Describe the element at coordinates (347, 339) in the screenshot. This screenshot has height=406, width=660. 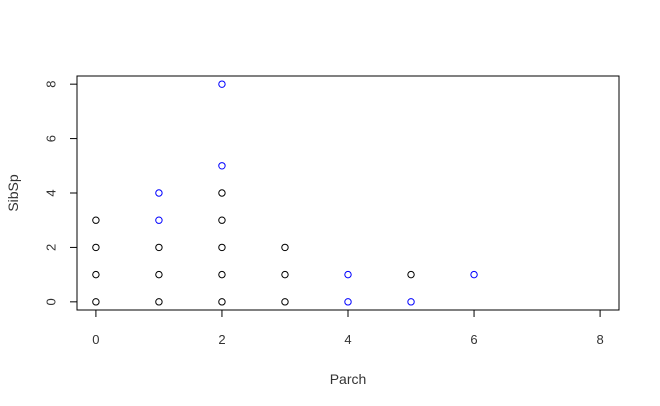
I see `x-tick-label: 4` at that location.